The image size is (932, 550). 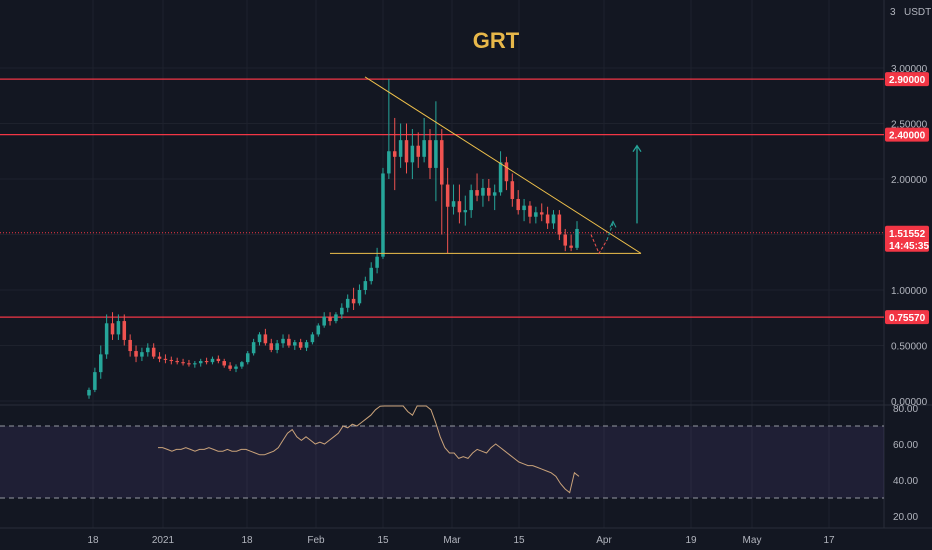 I want to click on projection-up, so click(x=610, y=232).